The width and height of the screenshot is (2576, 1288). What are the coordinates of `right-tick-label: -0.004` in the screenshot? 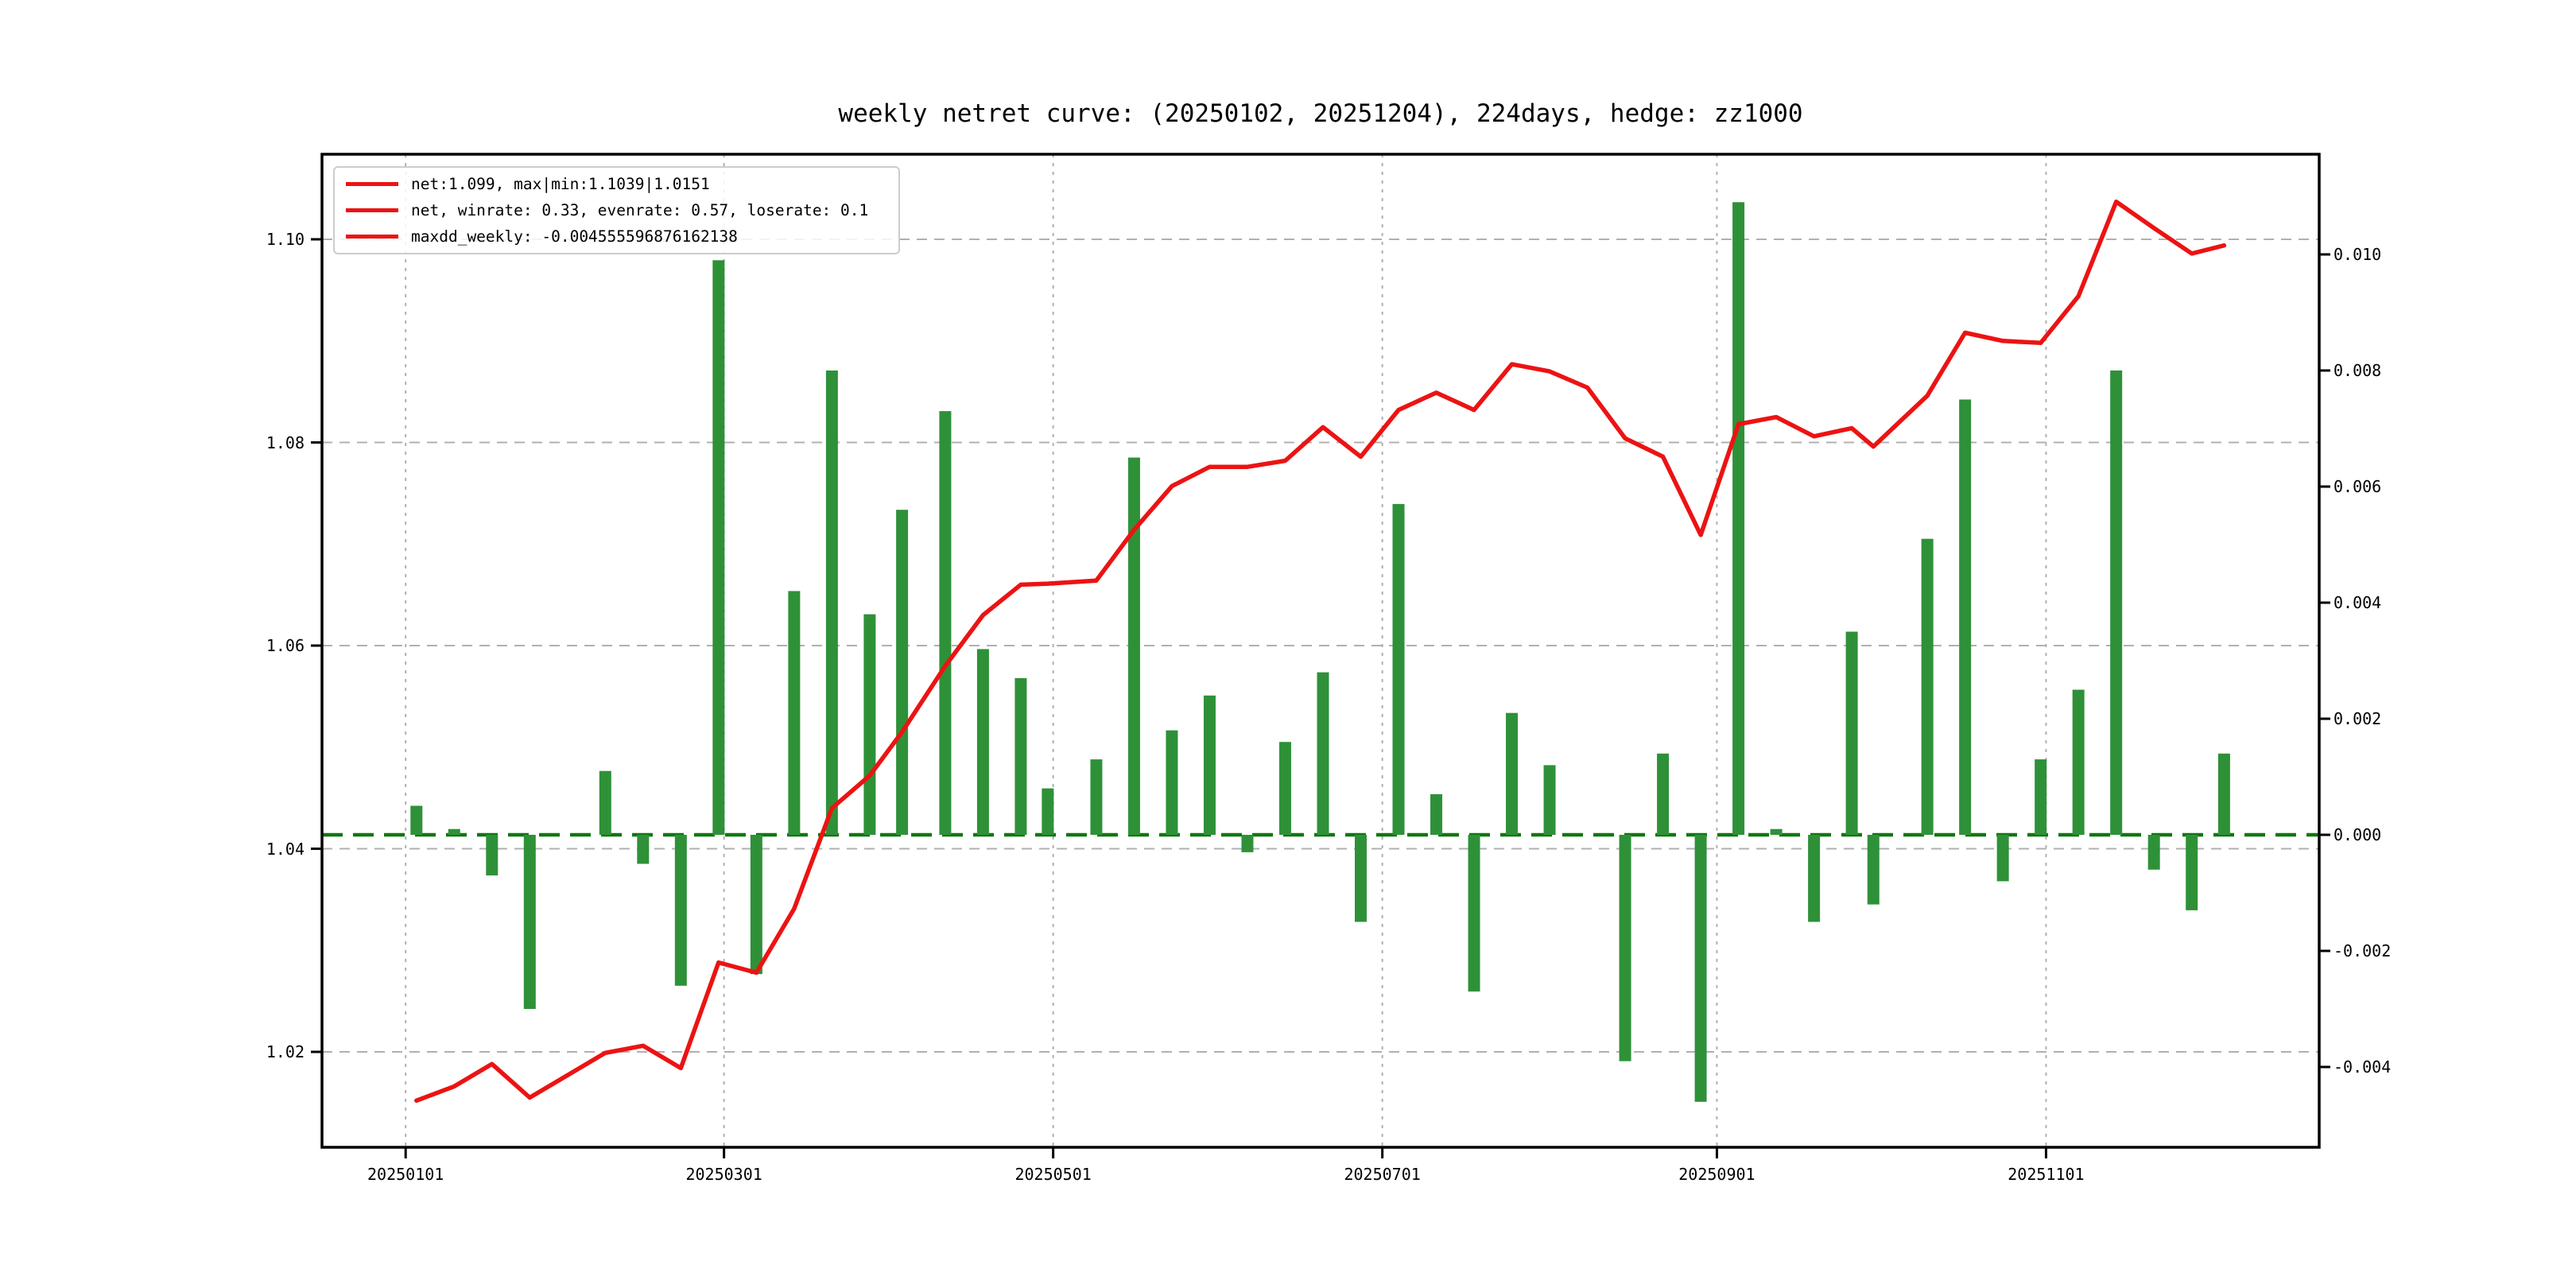 It's located at (2363, 1067).